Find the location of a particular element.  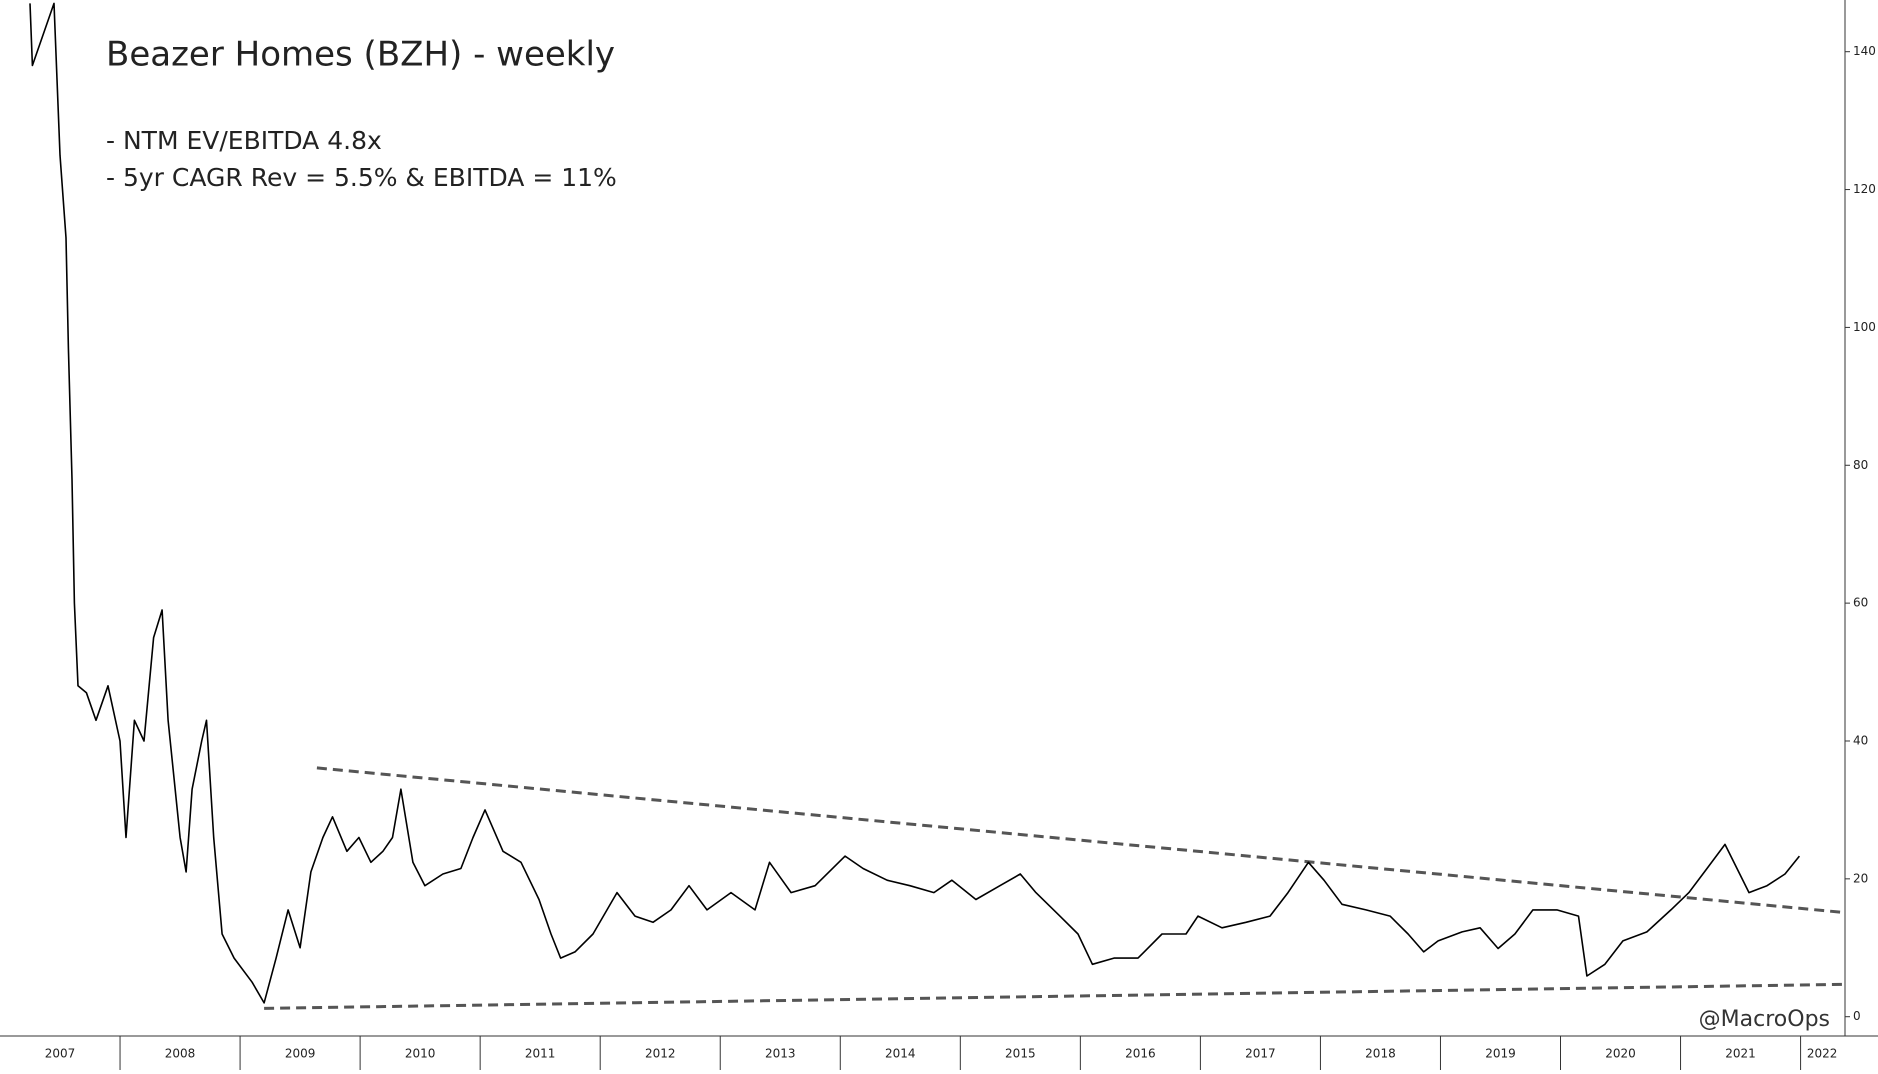

y-tick-label: 100 is located at coordinates (1864, 327).